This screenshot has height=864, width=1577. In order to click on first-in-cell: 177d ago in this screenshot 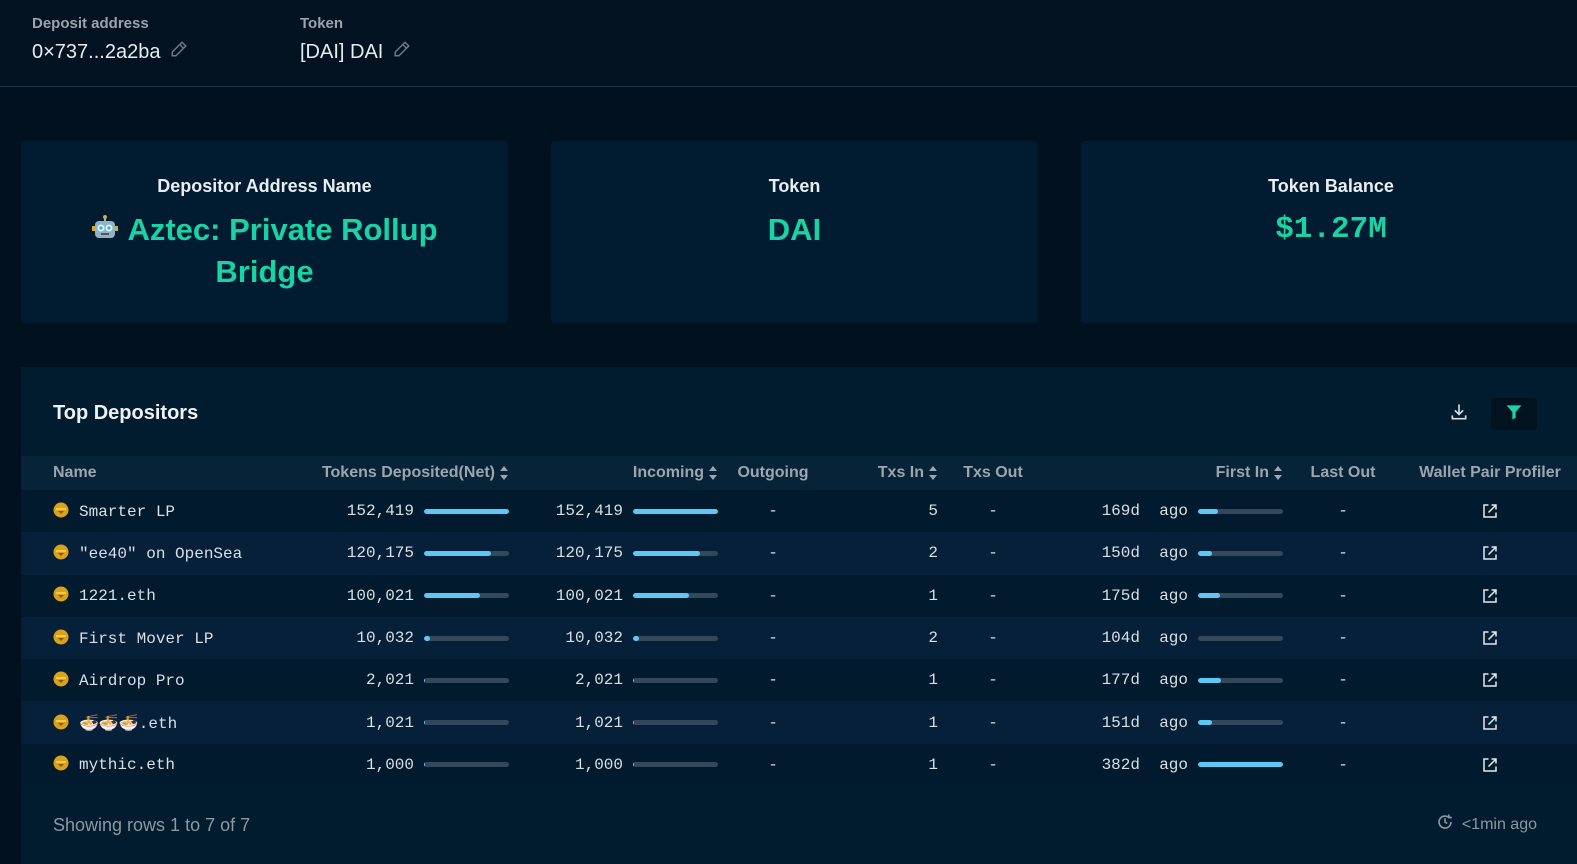, I will do `click(1165, 680)`.